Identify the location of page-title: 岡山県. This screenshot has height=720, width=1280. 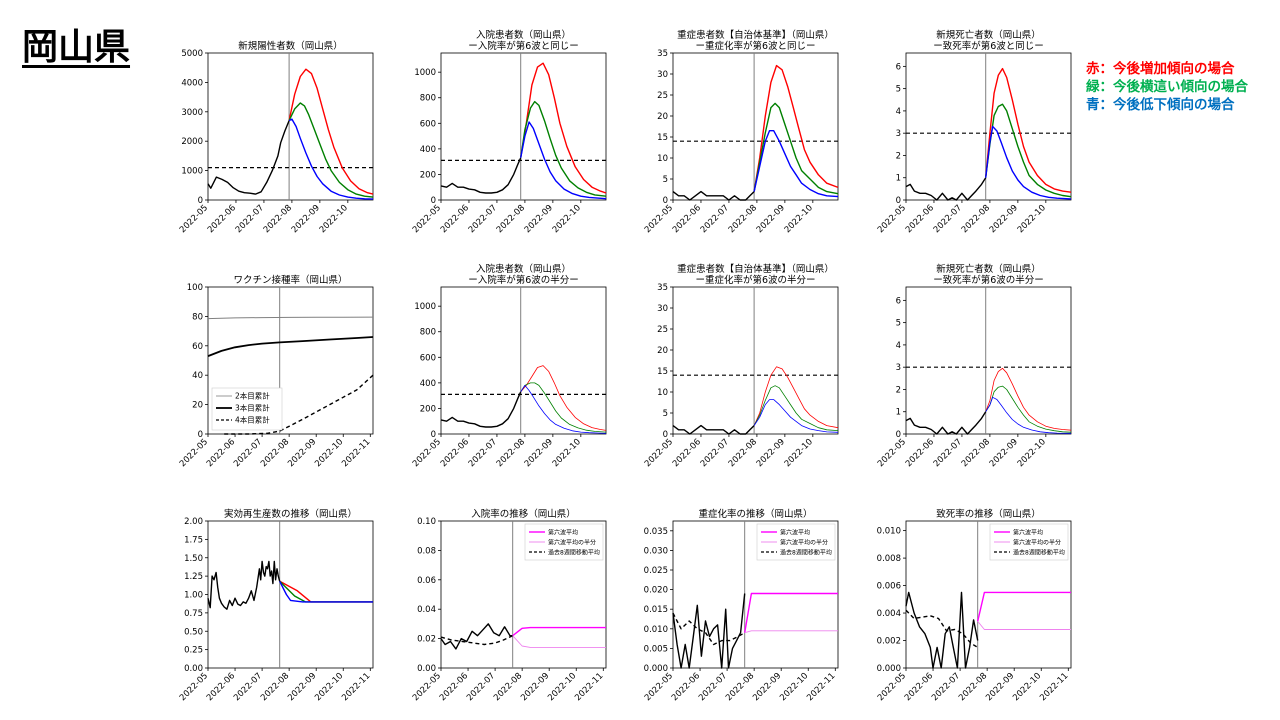
(76, 47).